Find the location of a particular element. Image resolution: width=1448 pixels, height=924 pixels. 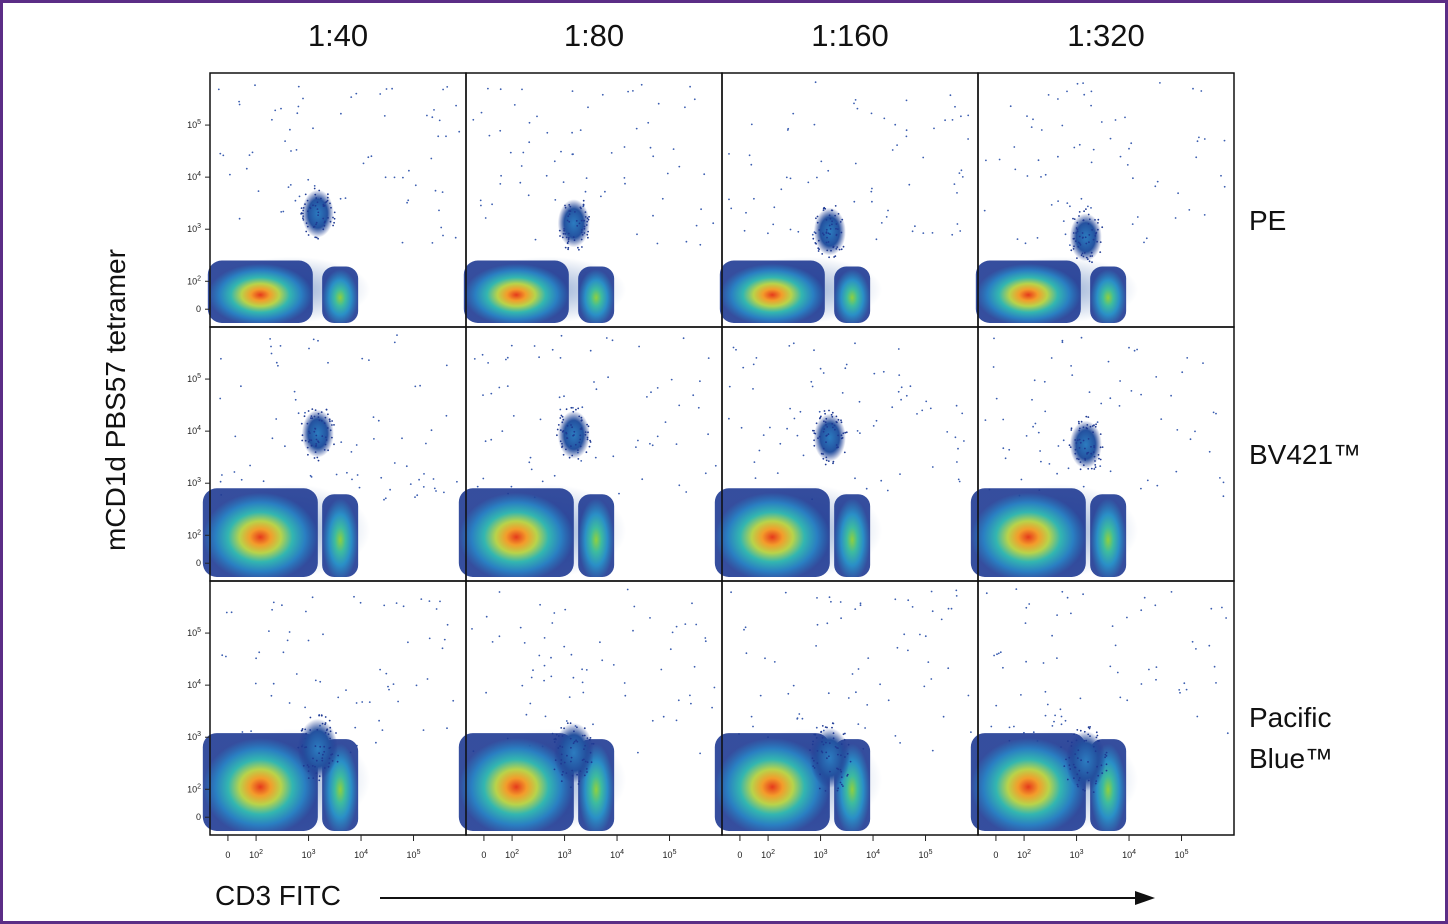

nkt-tetramer-positive-population is located at coordinates (573, 223).